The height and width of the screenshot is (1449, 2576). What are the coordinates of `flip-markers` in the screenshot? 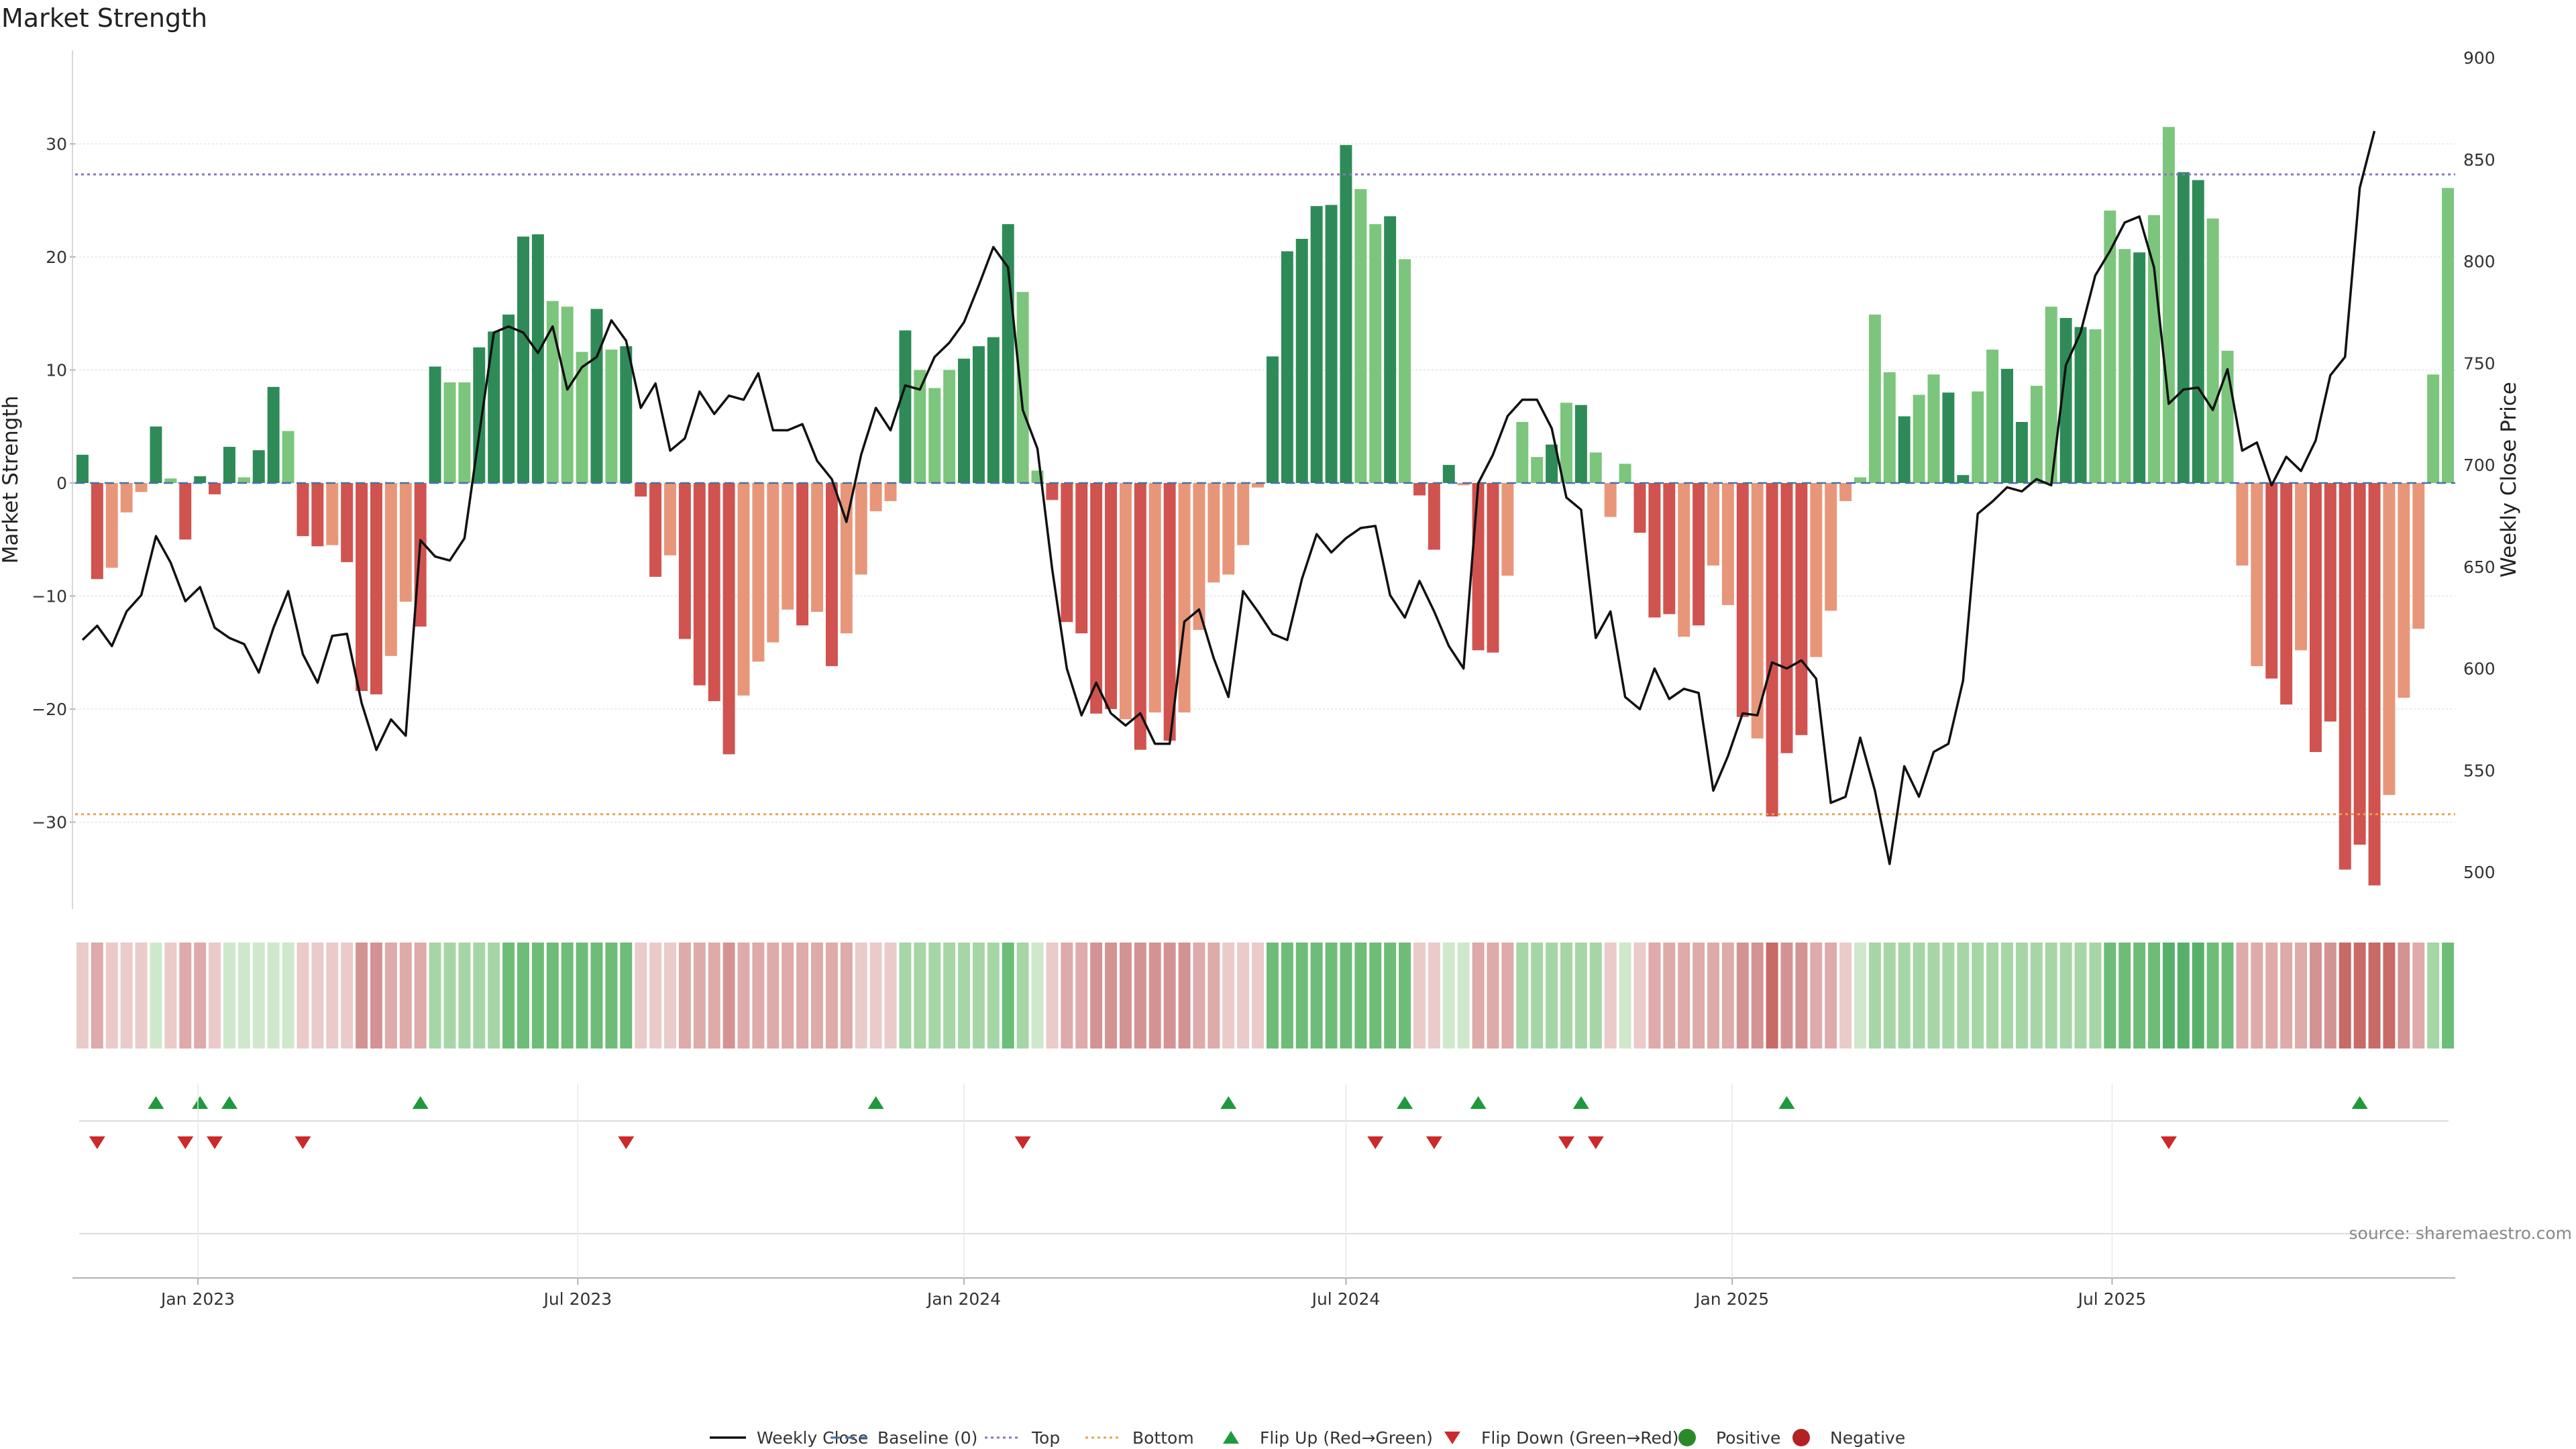 It's located at (1264, 1165).